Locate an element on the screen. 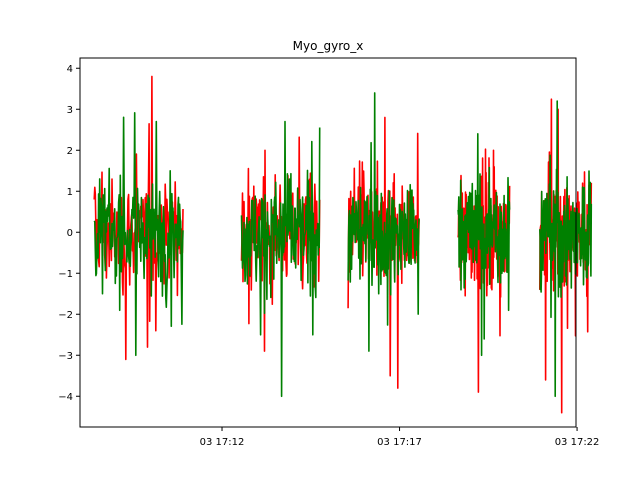  chart-title: Myo_gyro_x is located at coordinates (328, 46).